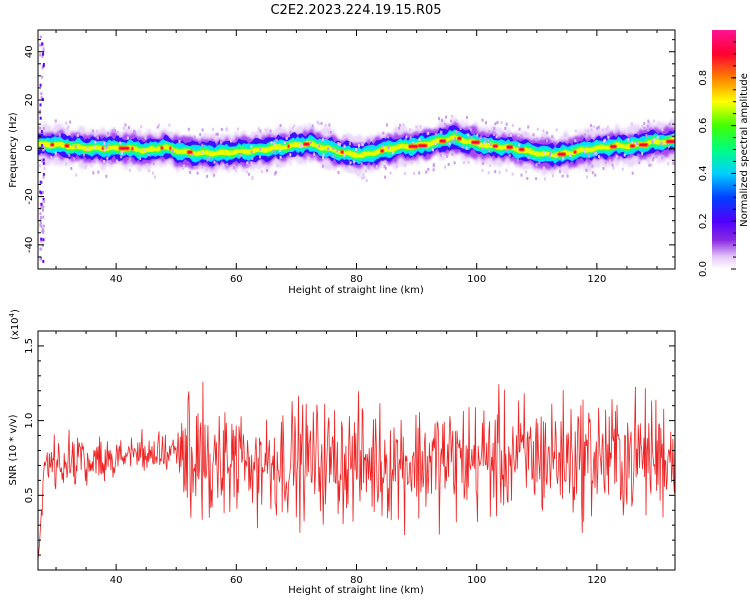 The image size is (750, 600). I want to click on colorbar-tick-label: 0.0, so click(703, 269).